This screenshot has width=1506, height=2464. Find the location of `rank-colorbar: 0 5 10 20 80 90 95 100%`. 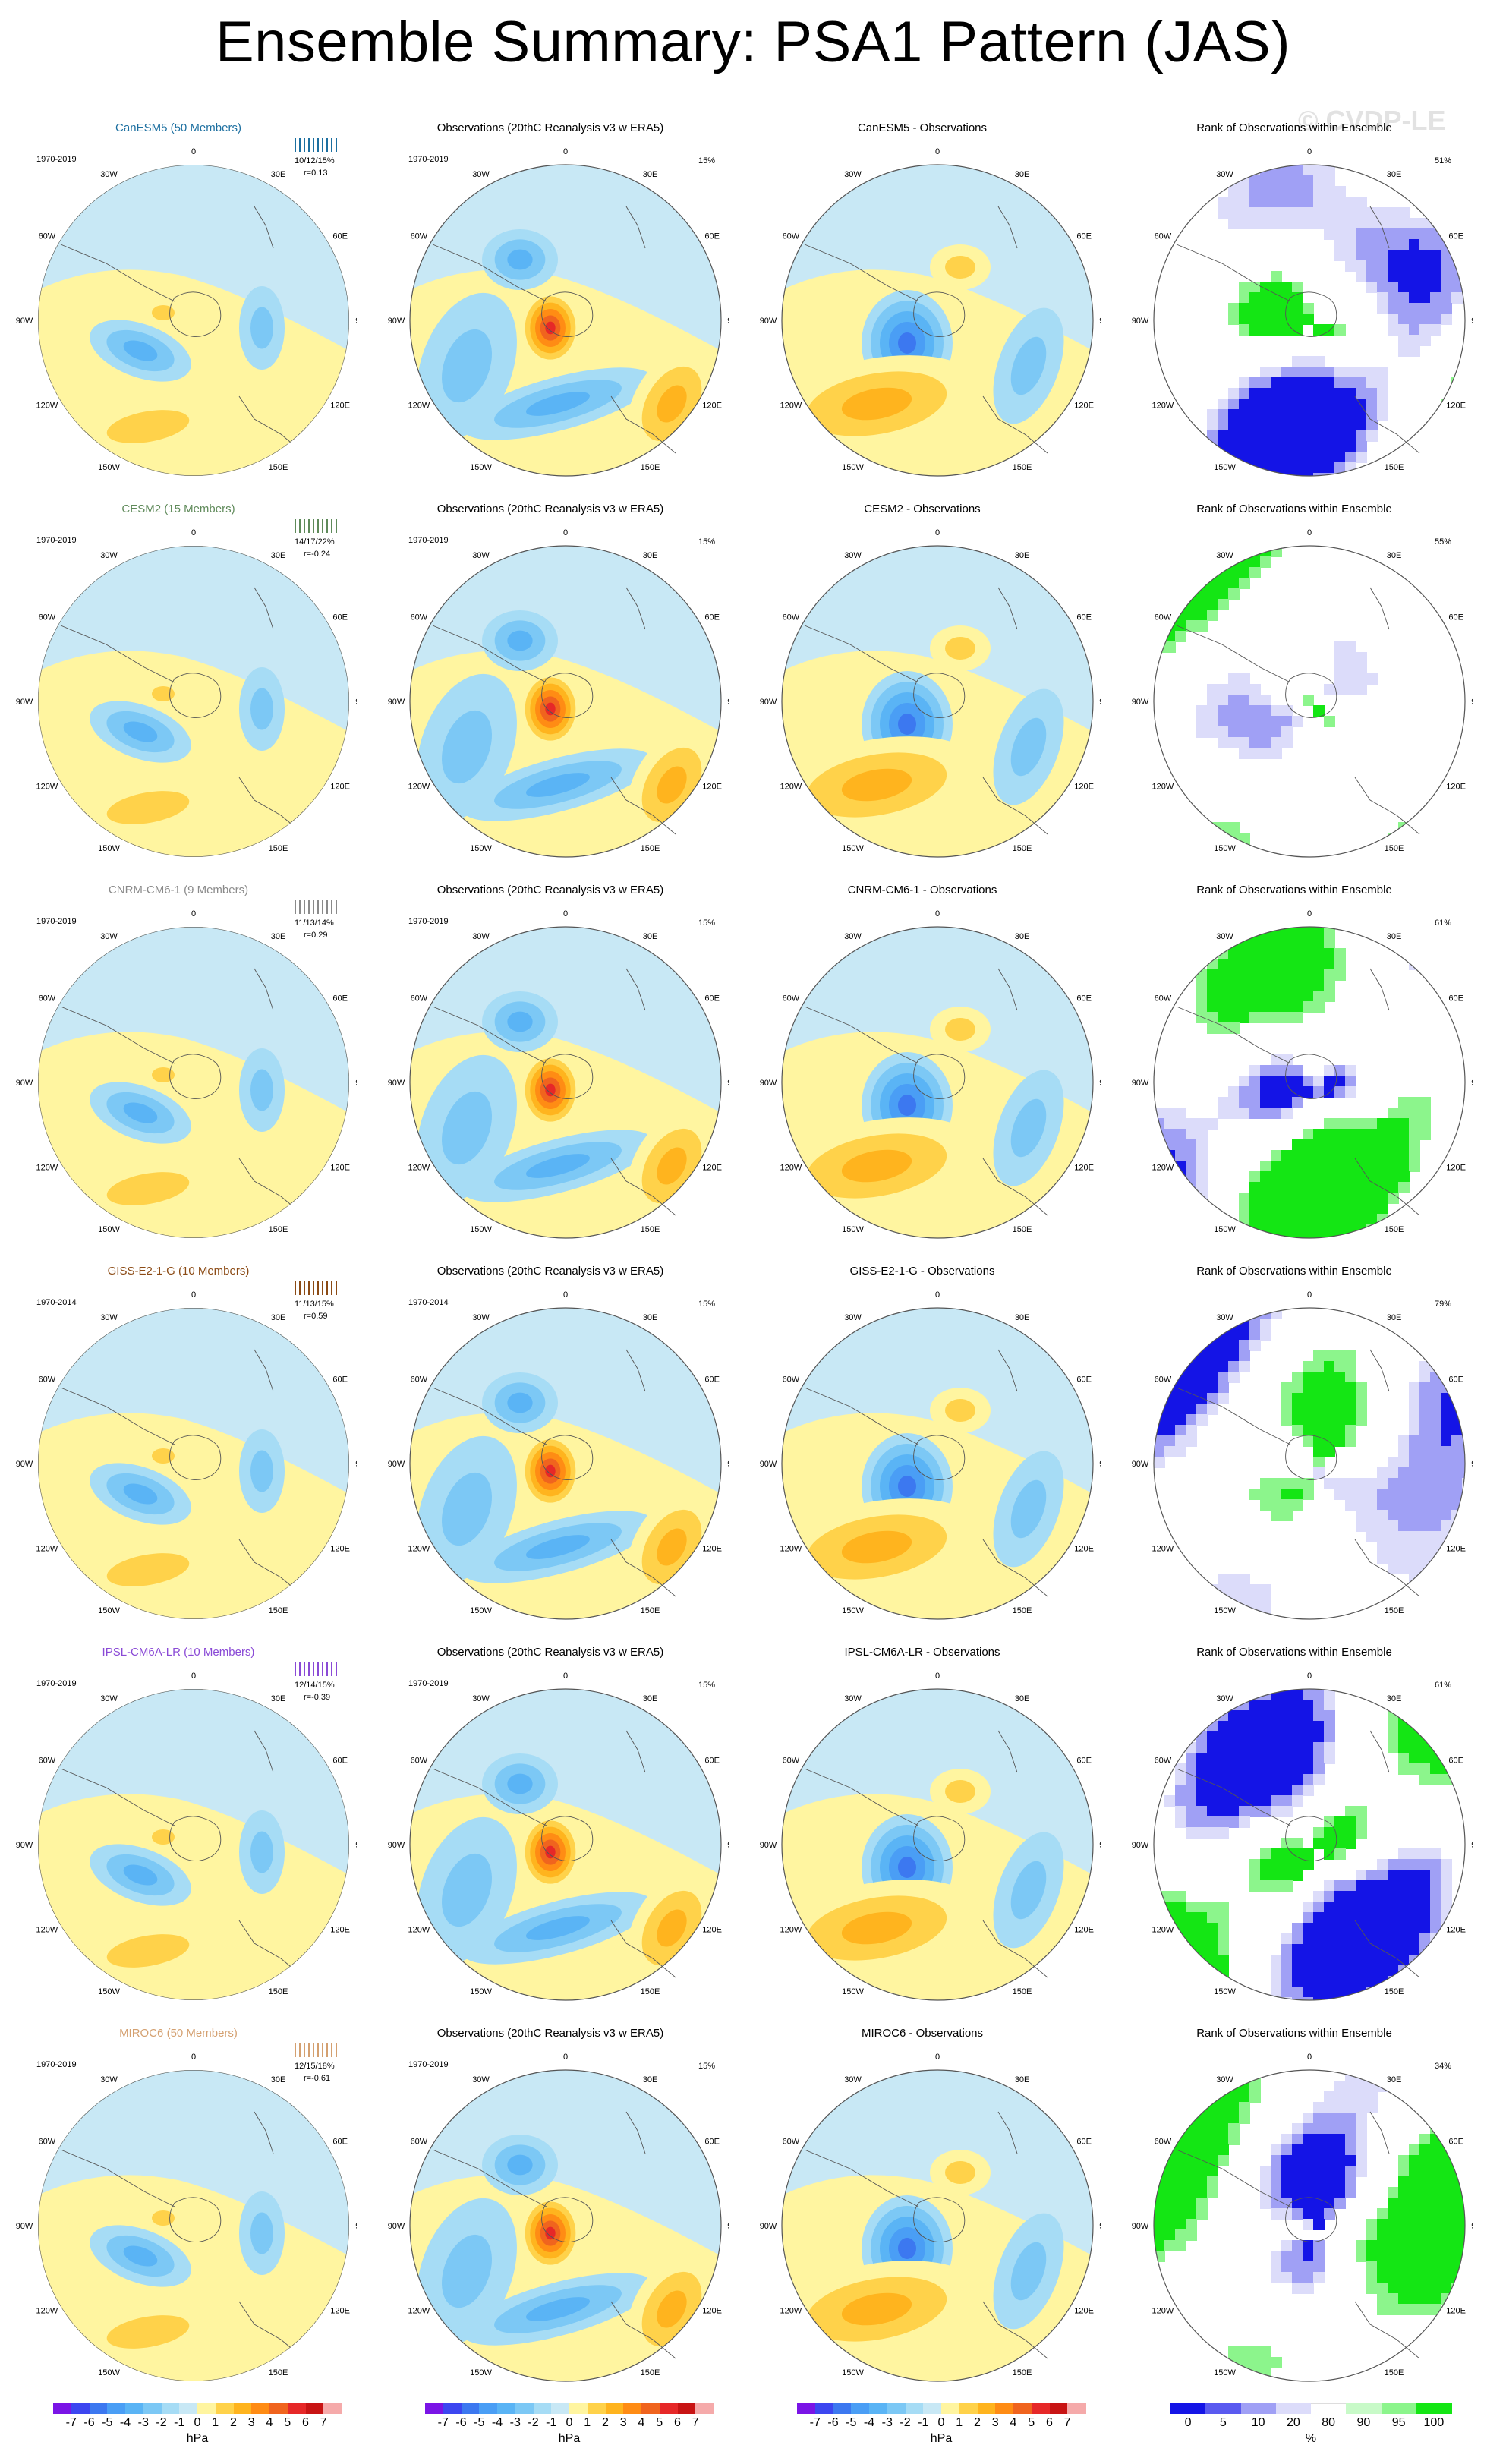

rank-colorbar: 0 5 10 20 80 90 95 100% is located at coordinates (1311, 2429).